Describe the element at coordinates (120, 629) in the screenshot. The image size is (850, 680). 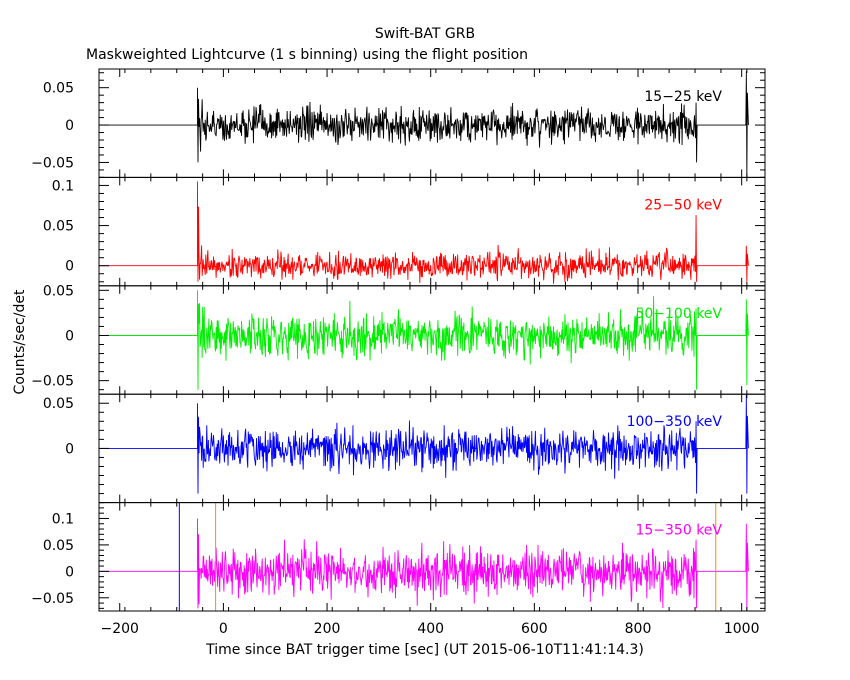
I see `x-tick-label: −200` at that location.